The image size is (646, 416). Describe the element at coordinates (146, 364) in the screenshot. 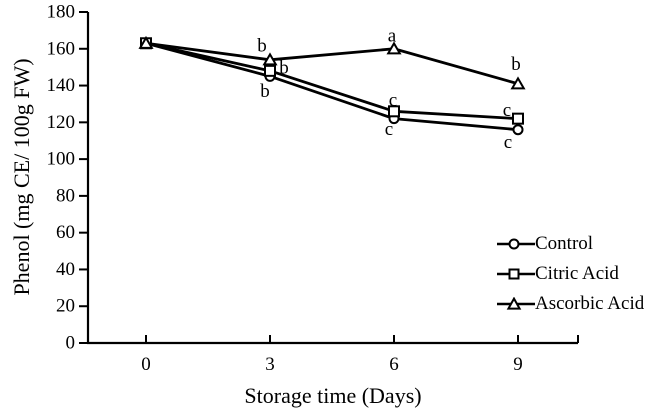

I see `x-tick-label: 0` at that location.